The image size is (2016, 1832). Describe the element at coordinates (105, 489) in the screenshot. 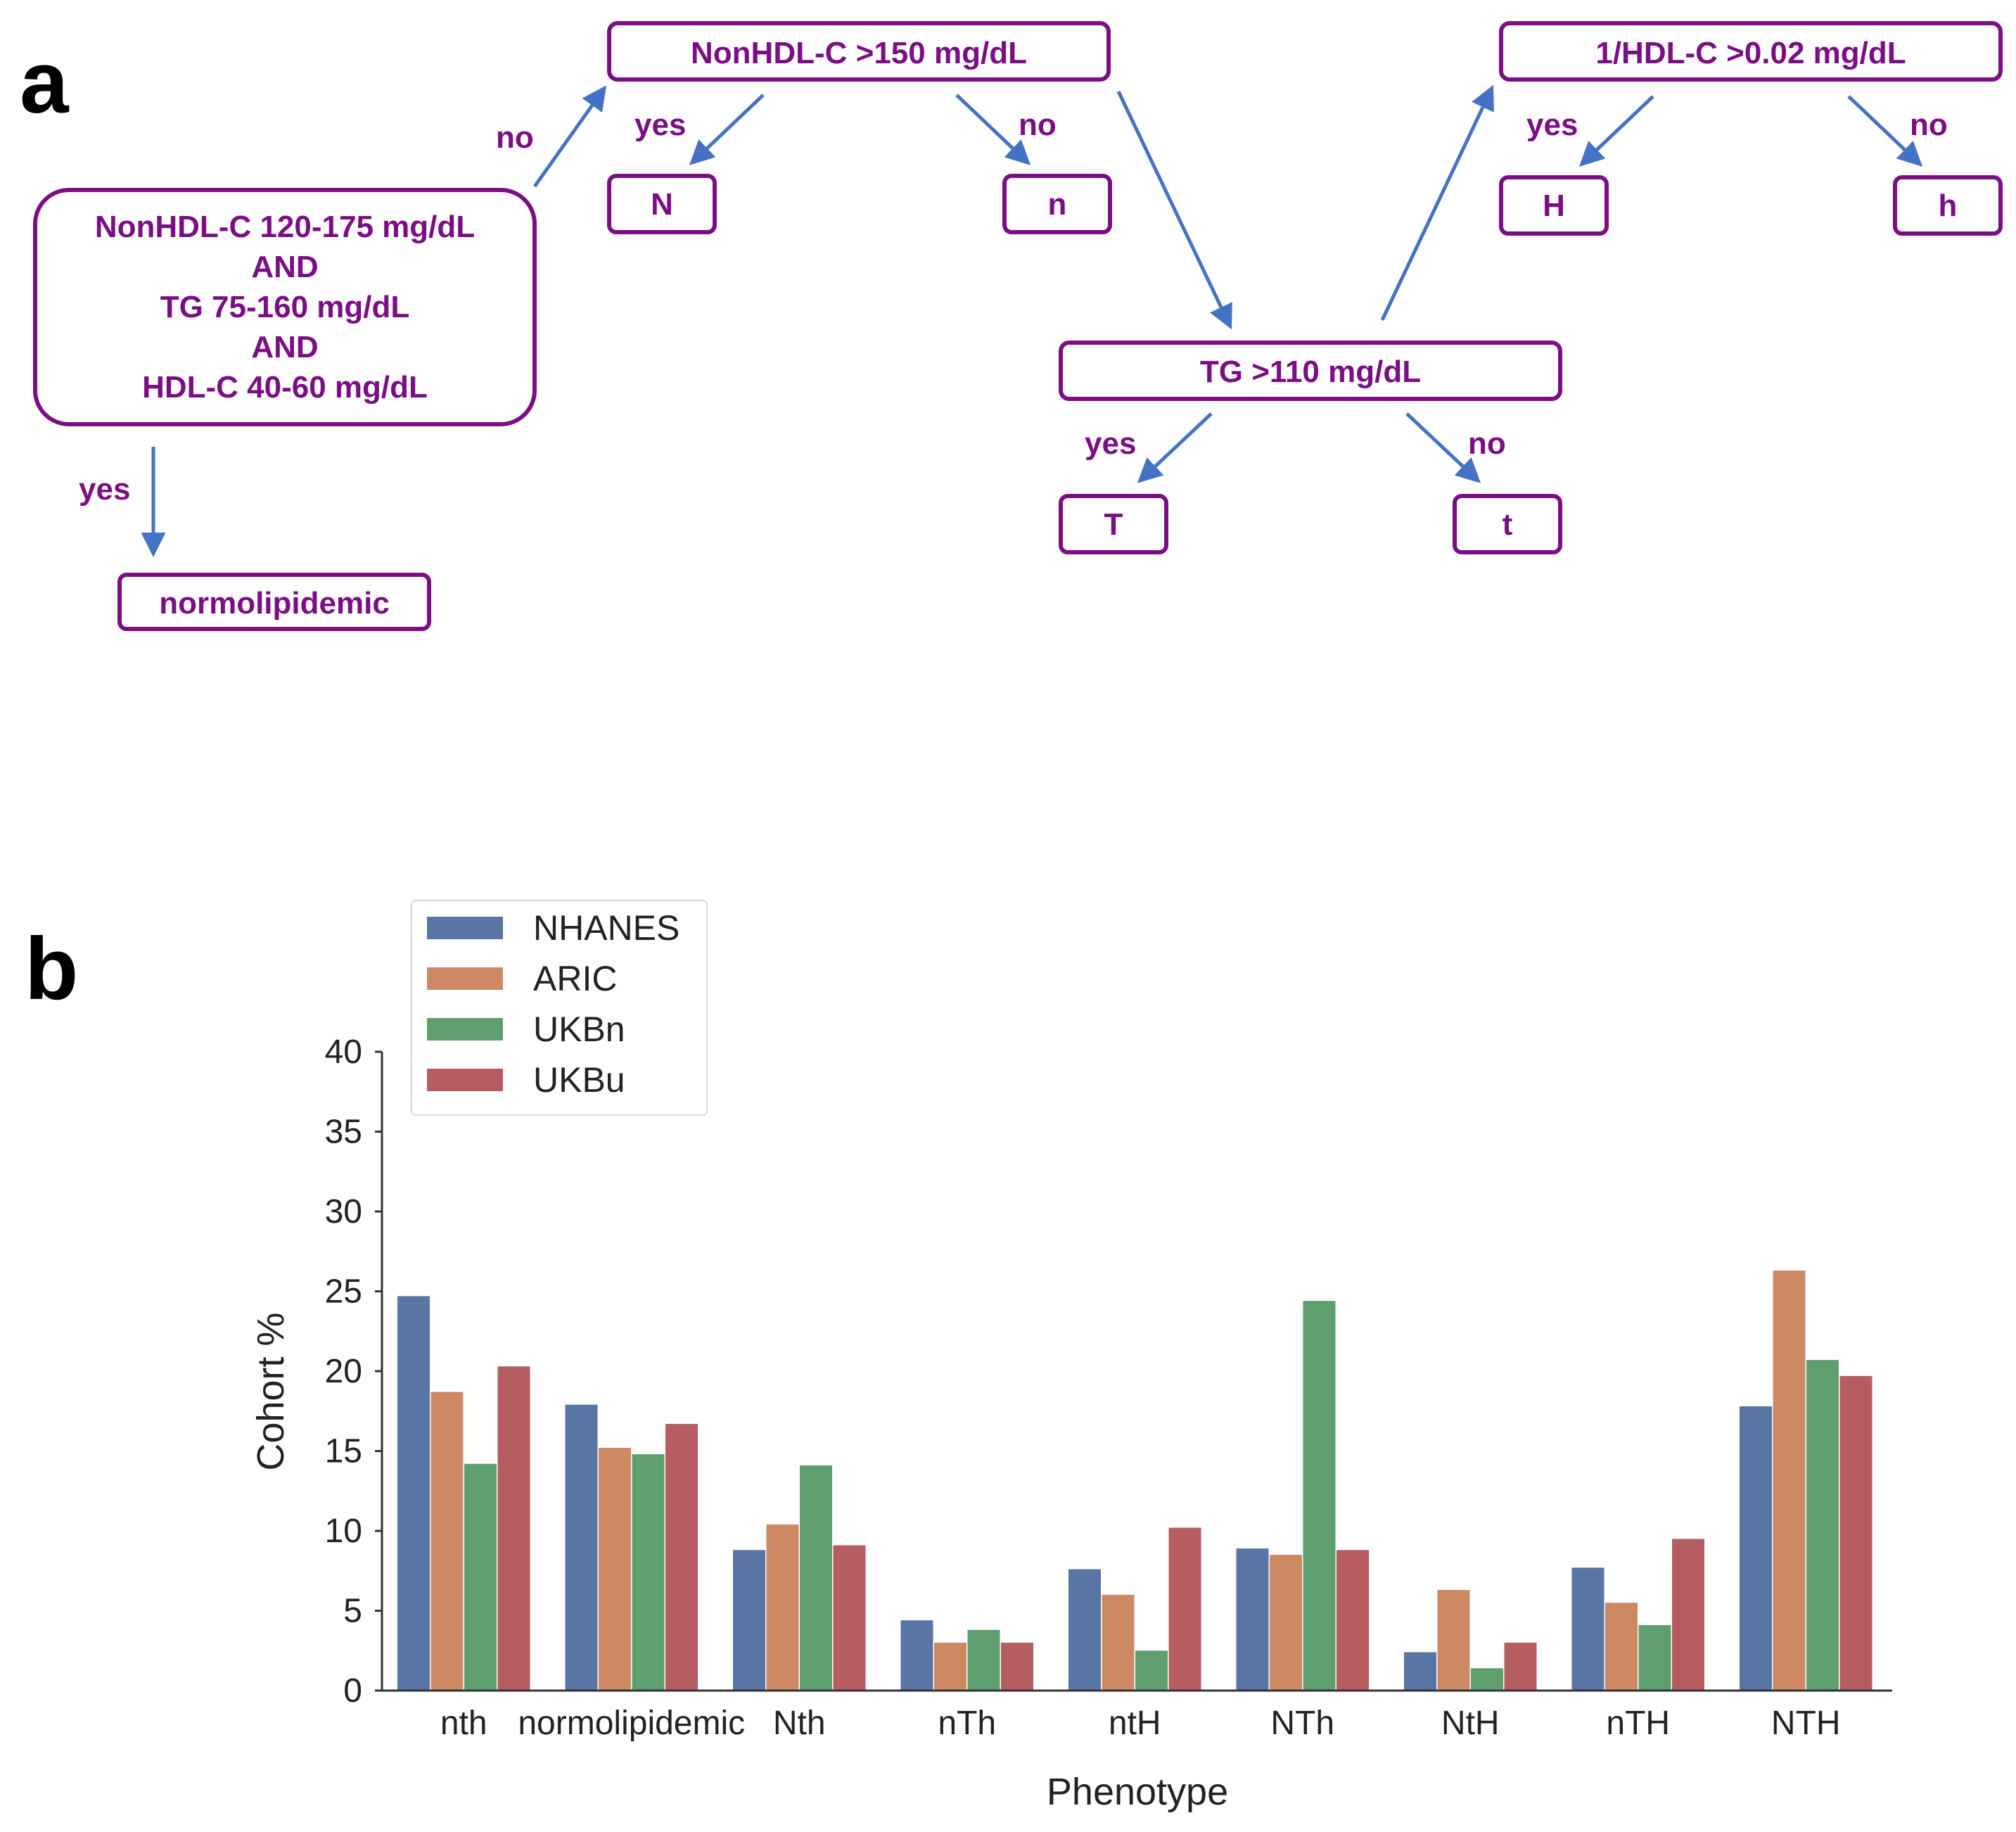

I see `edge-label-root-yes: yes` at that location.